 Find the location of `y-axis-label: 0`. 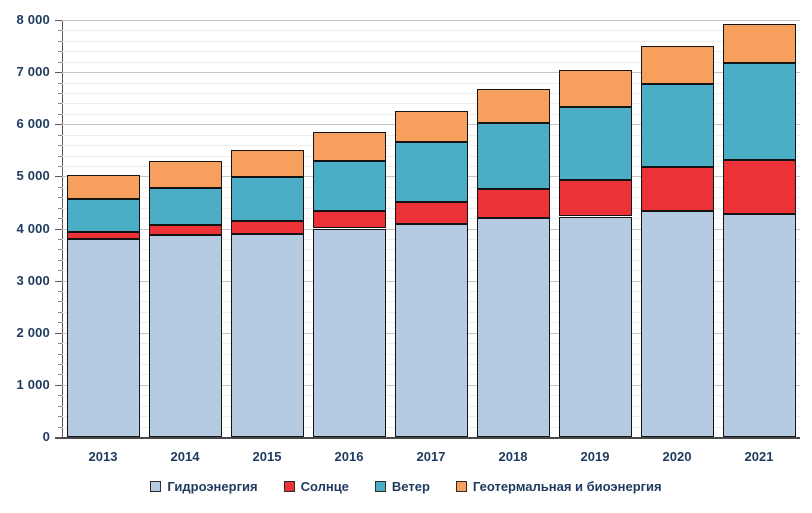

y-axis-label: 0 is located at coordinates (46, 436).